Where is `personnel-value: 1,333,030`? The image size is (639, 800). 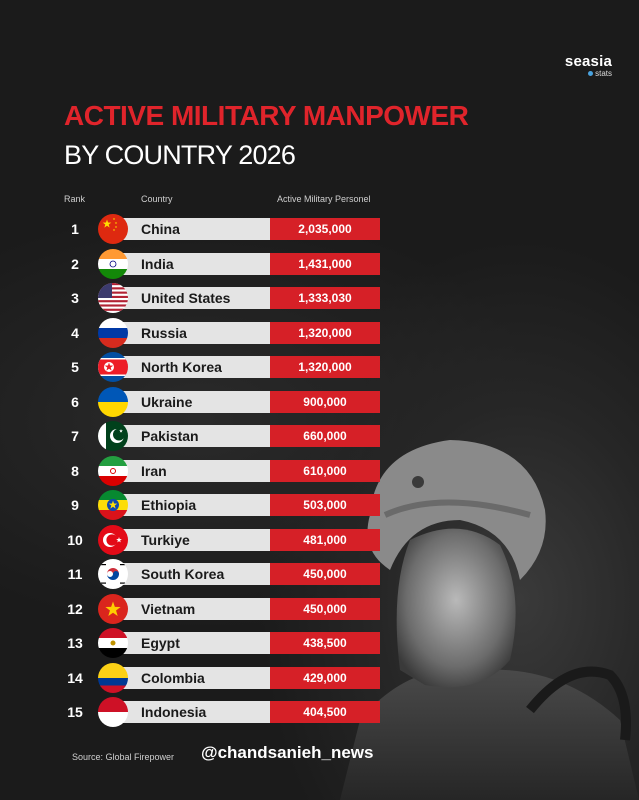
personnel-value: 1,333,030 is located at coordinates (325, 298).